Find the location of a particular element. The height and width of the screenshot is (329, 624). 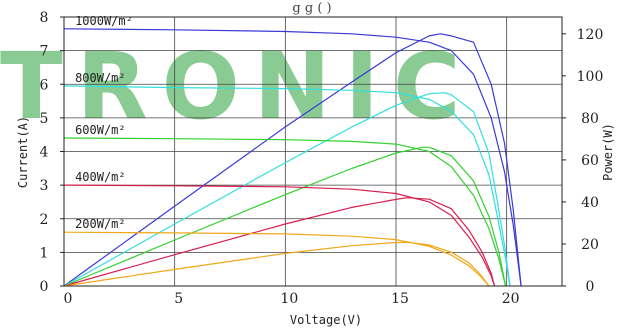

y-right-tick-label: 20 is located at coordinates (590, 245).